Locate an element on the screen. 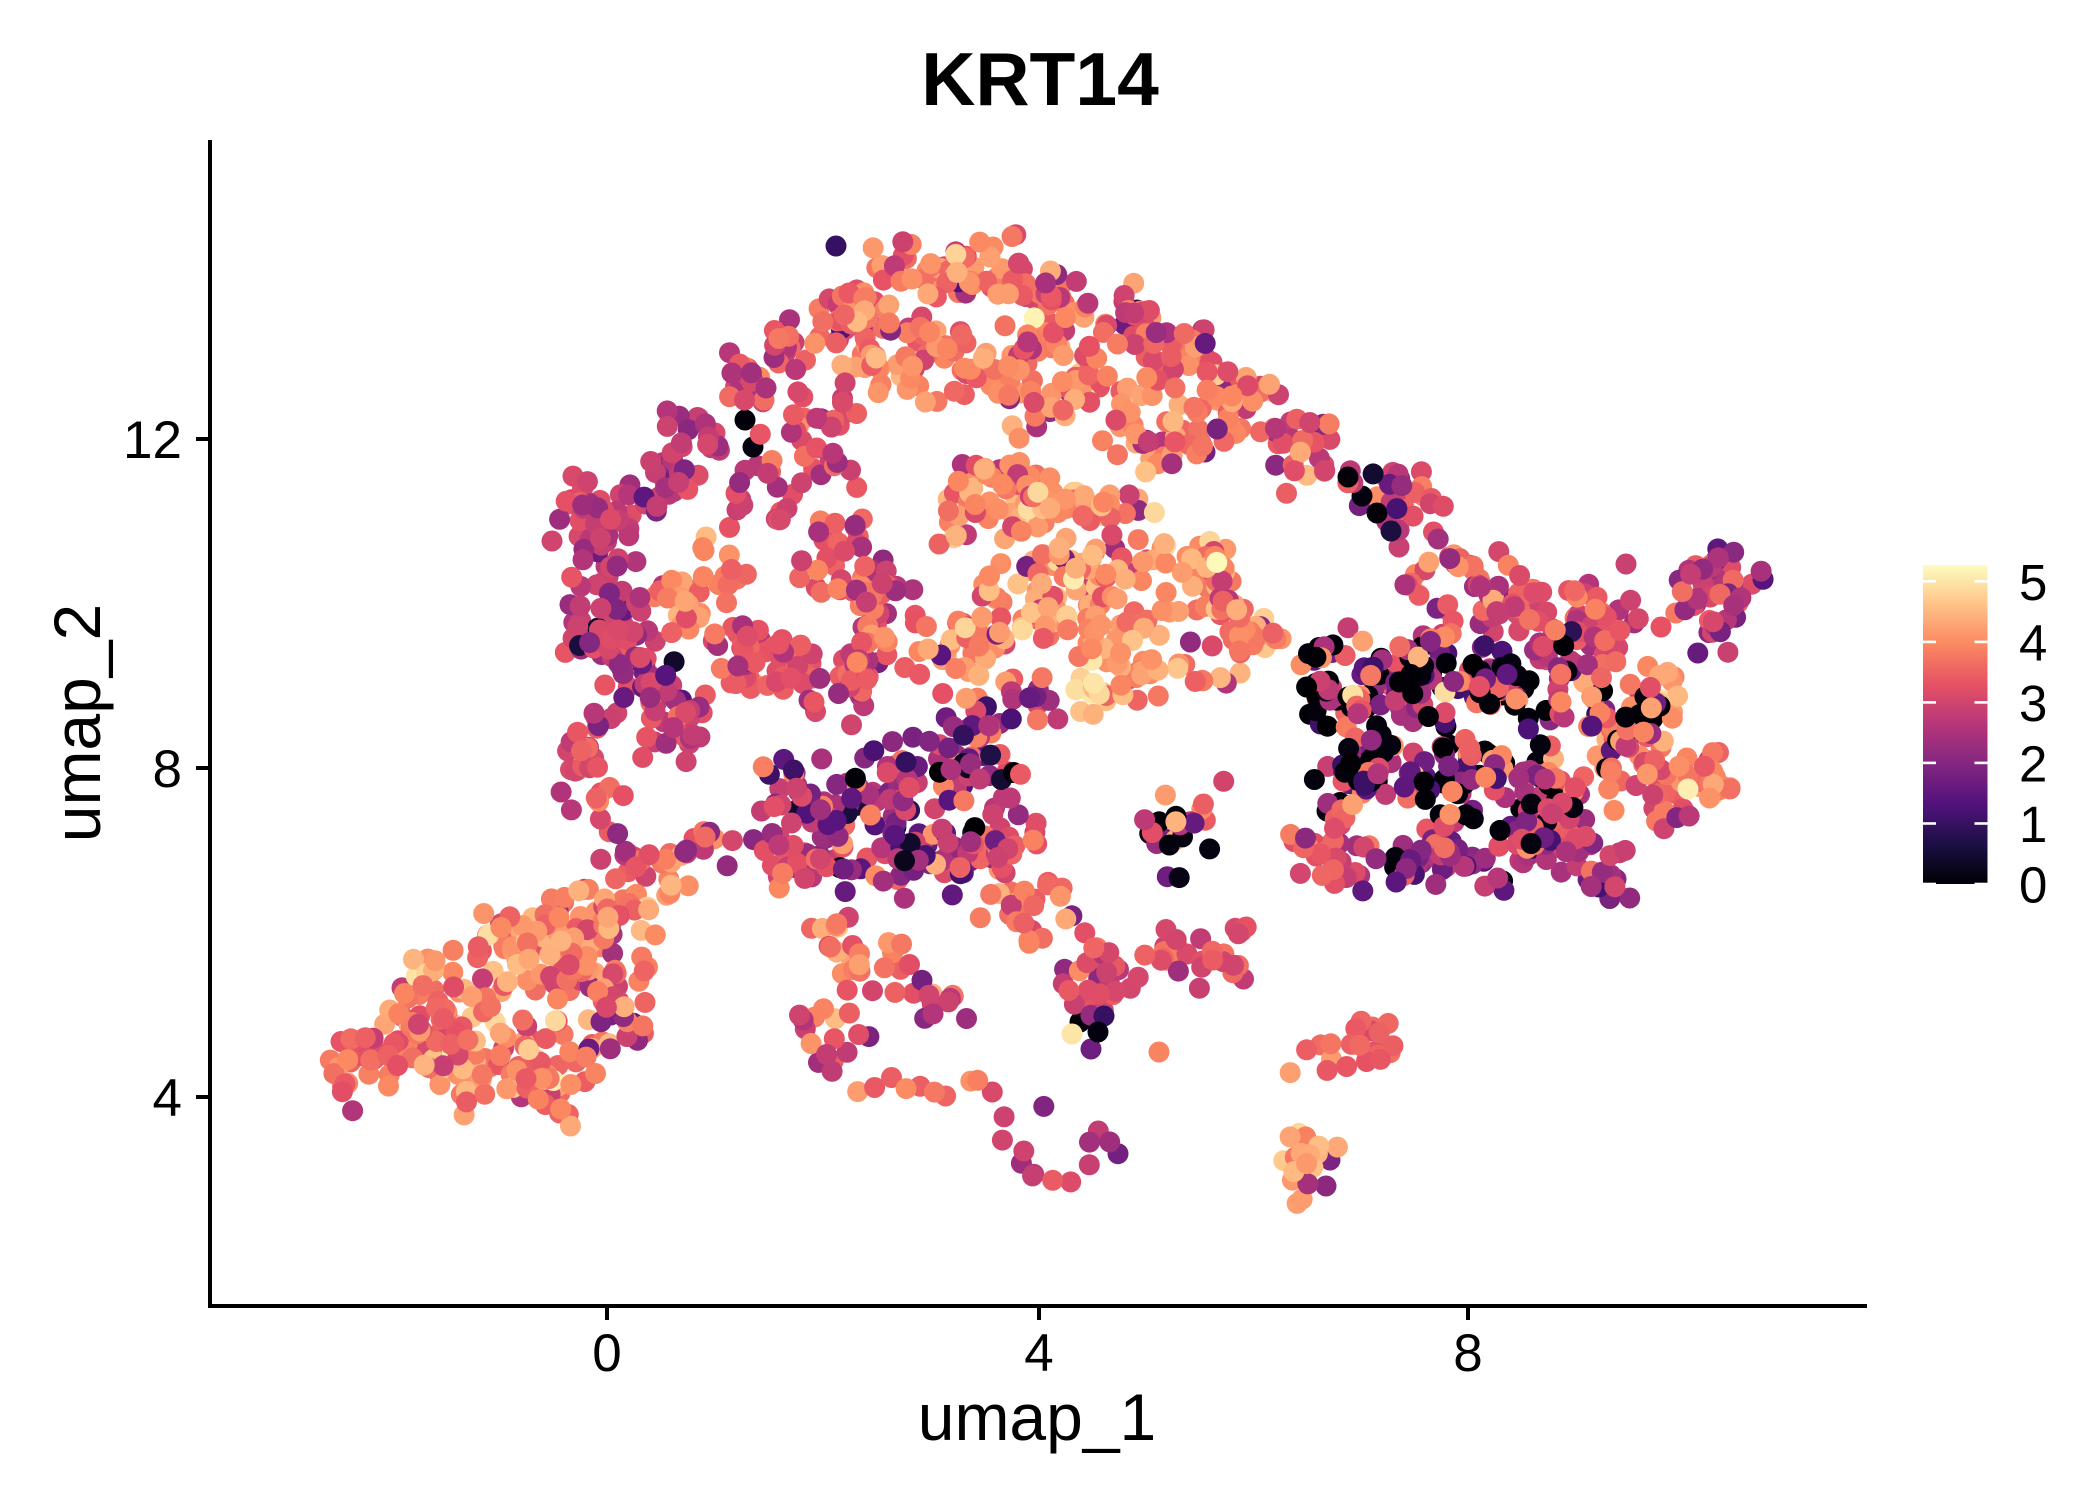  svg-text: 2 is located at coordinates (2033, 763).